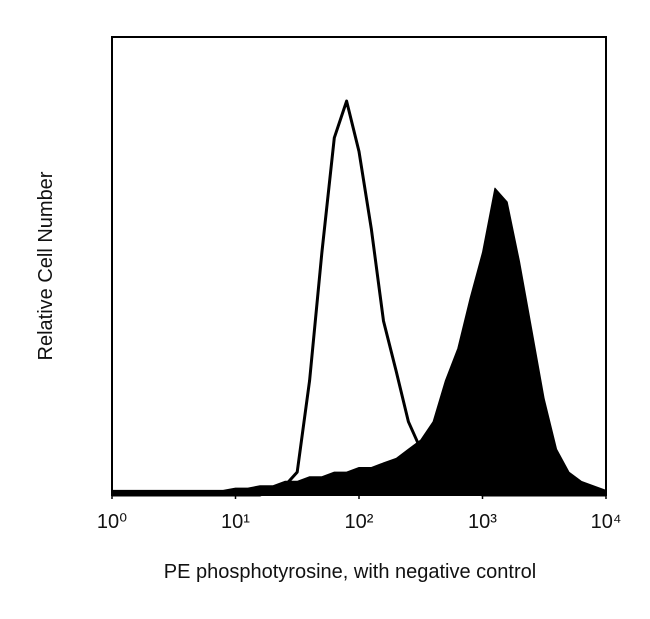  Describe the element at coordinates (235, 522) in the screenshot. I see `x-tick-label: 10¹` at that location.